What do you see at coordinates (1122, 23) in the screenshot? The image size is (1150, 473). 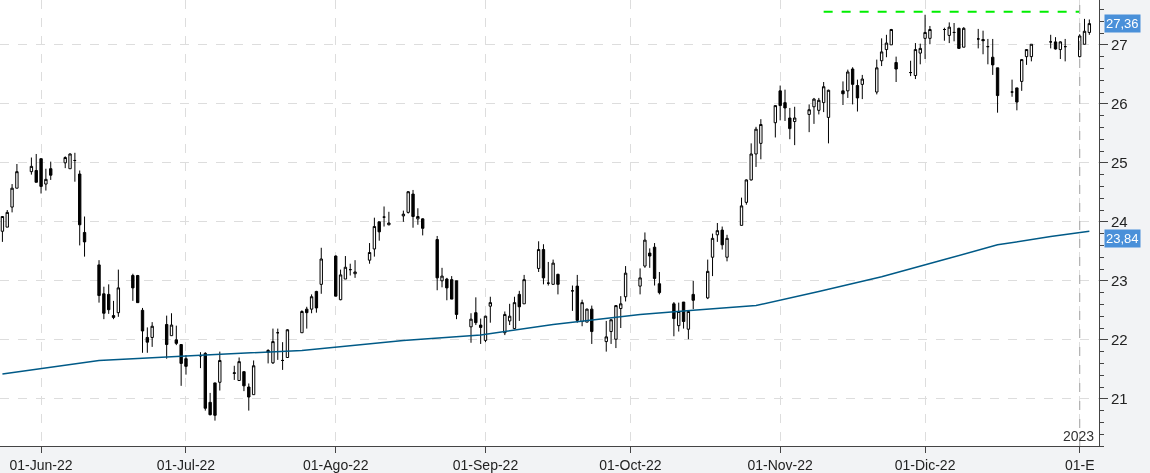 I see `annotation: 27,36` at bounding box center [1122, 23].